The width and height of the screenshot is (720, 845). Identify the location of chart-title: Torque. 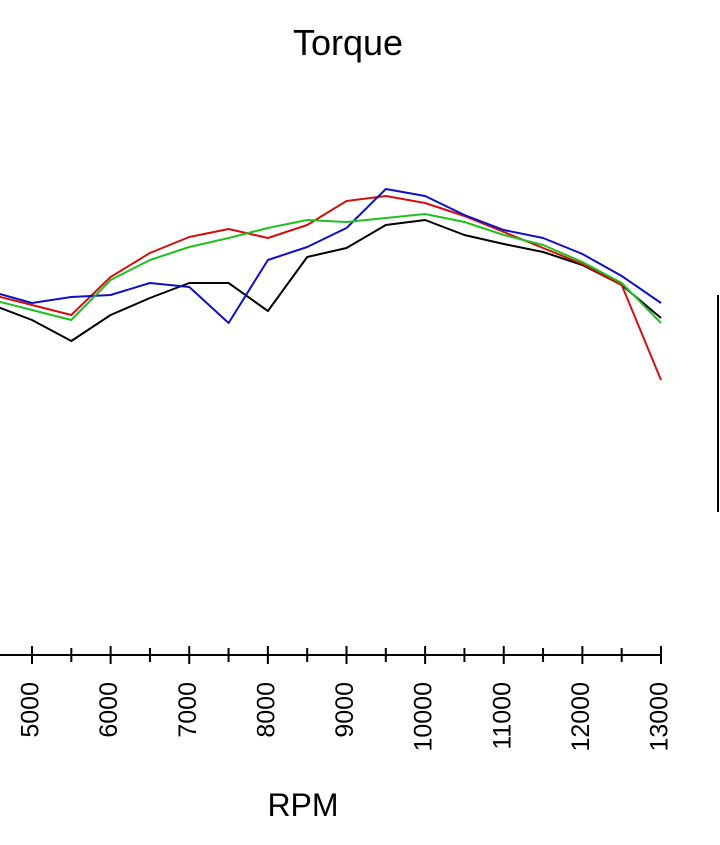
(348, 42).